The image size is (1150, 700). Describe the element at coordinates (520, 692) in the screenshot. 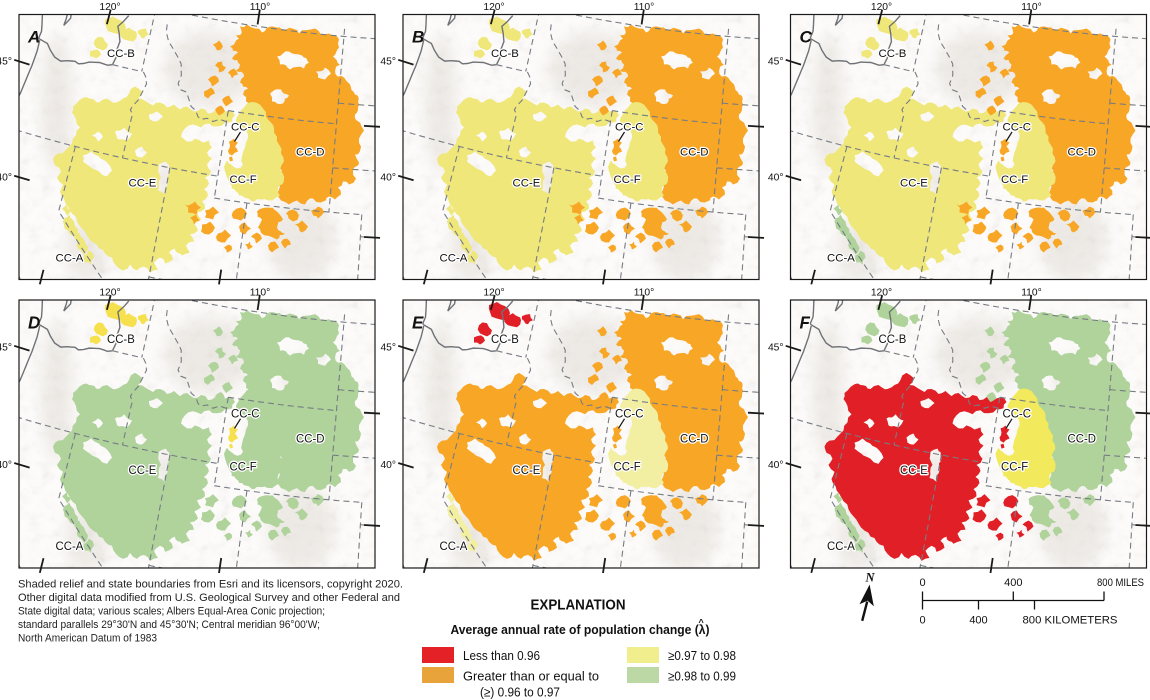

I see `svg-text: (≥) 0.96 to 0.97` at that location.